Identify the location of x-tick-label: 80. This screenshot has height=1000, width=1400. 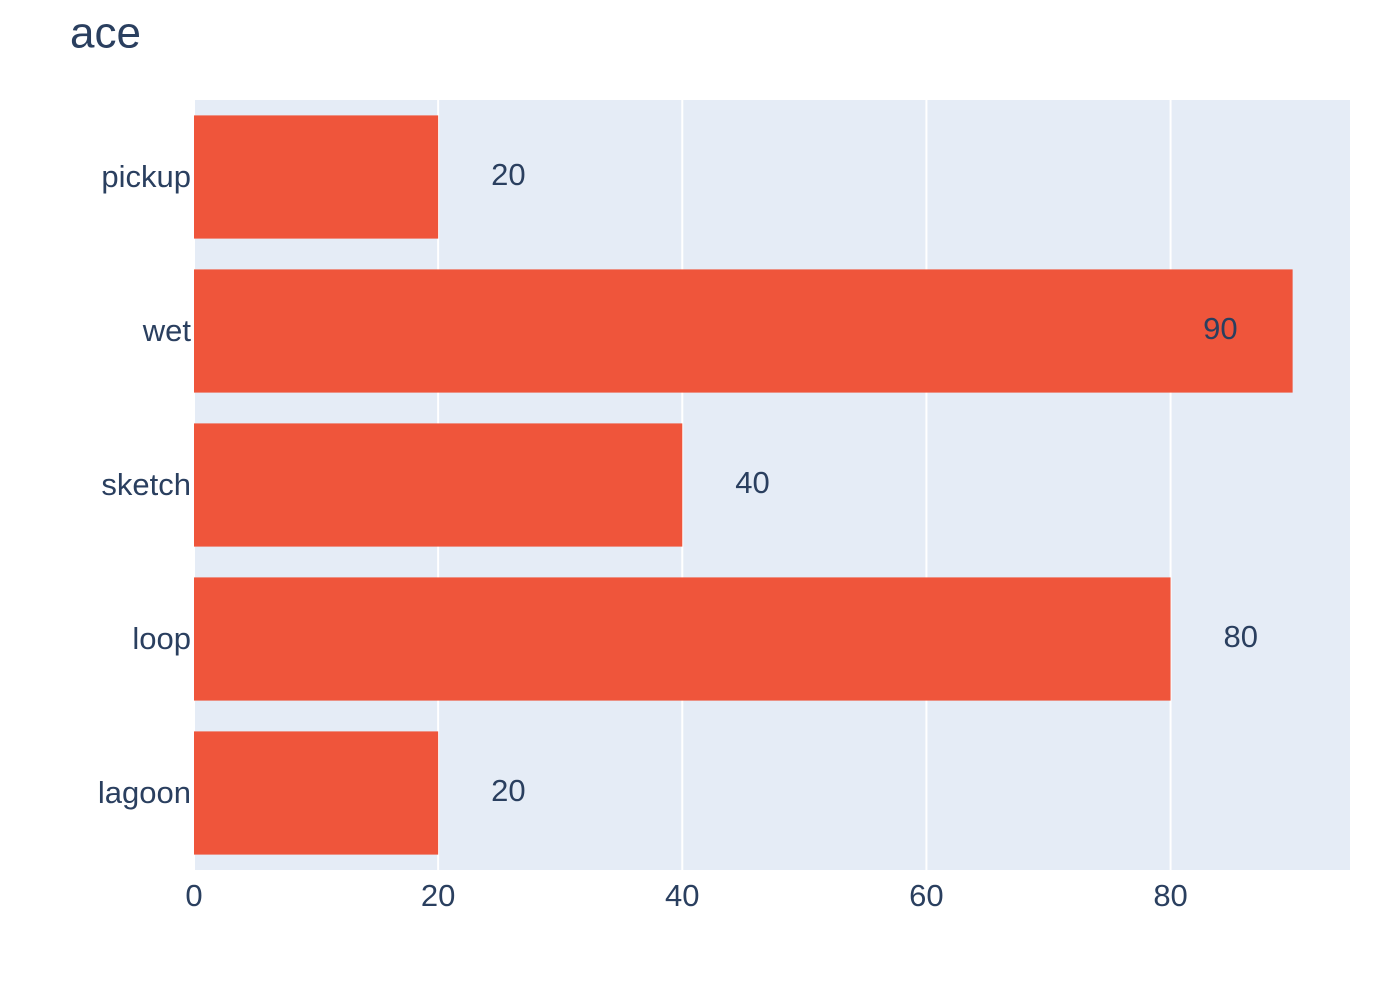
(1170, 895).